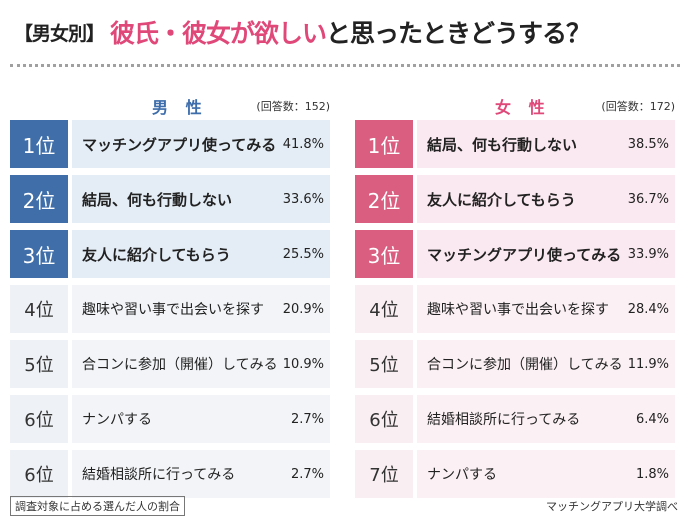  I want to click on page-title: 【男女別】 彼氏・彼女が欲しいと思ったときどうする？, so click(302, 32).